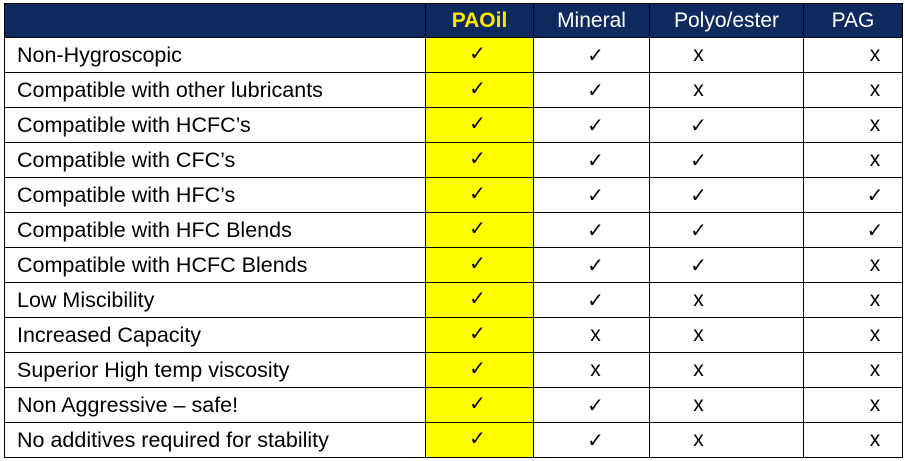  What do you see at coordinates (215, 125) in the screenshot?
I see `row-label: Compatible with HCFC’s` at bounding box center [215, 125].